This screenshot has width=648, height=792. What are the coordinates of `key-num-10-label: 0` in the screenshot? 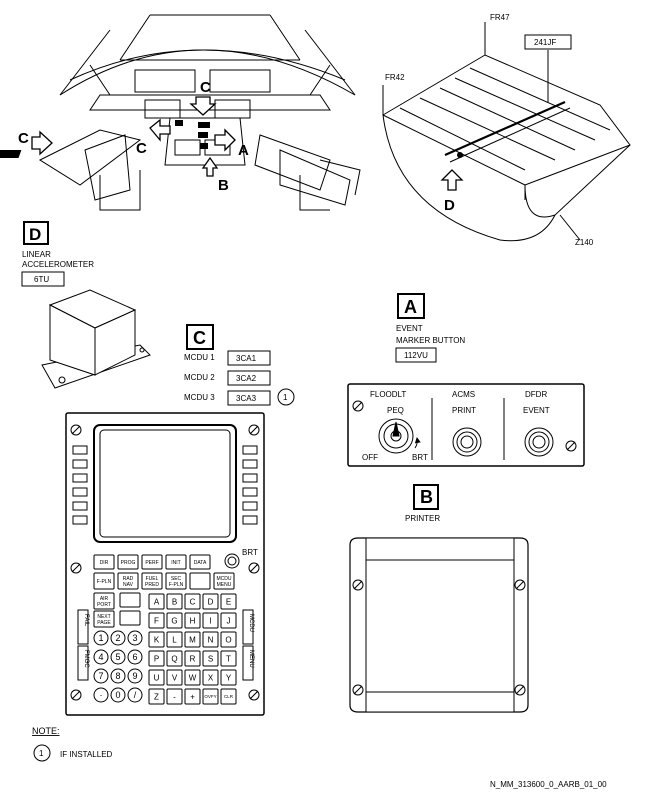 It's located at (117, 695).